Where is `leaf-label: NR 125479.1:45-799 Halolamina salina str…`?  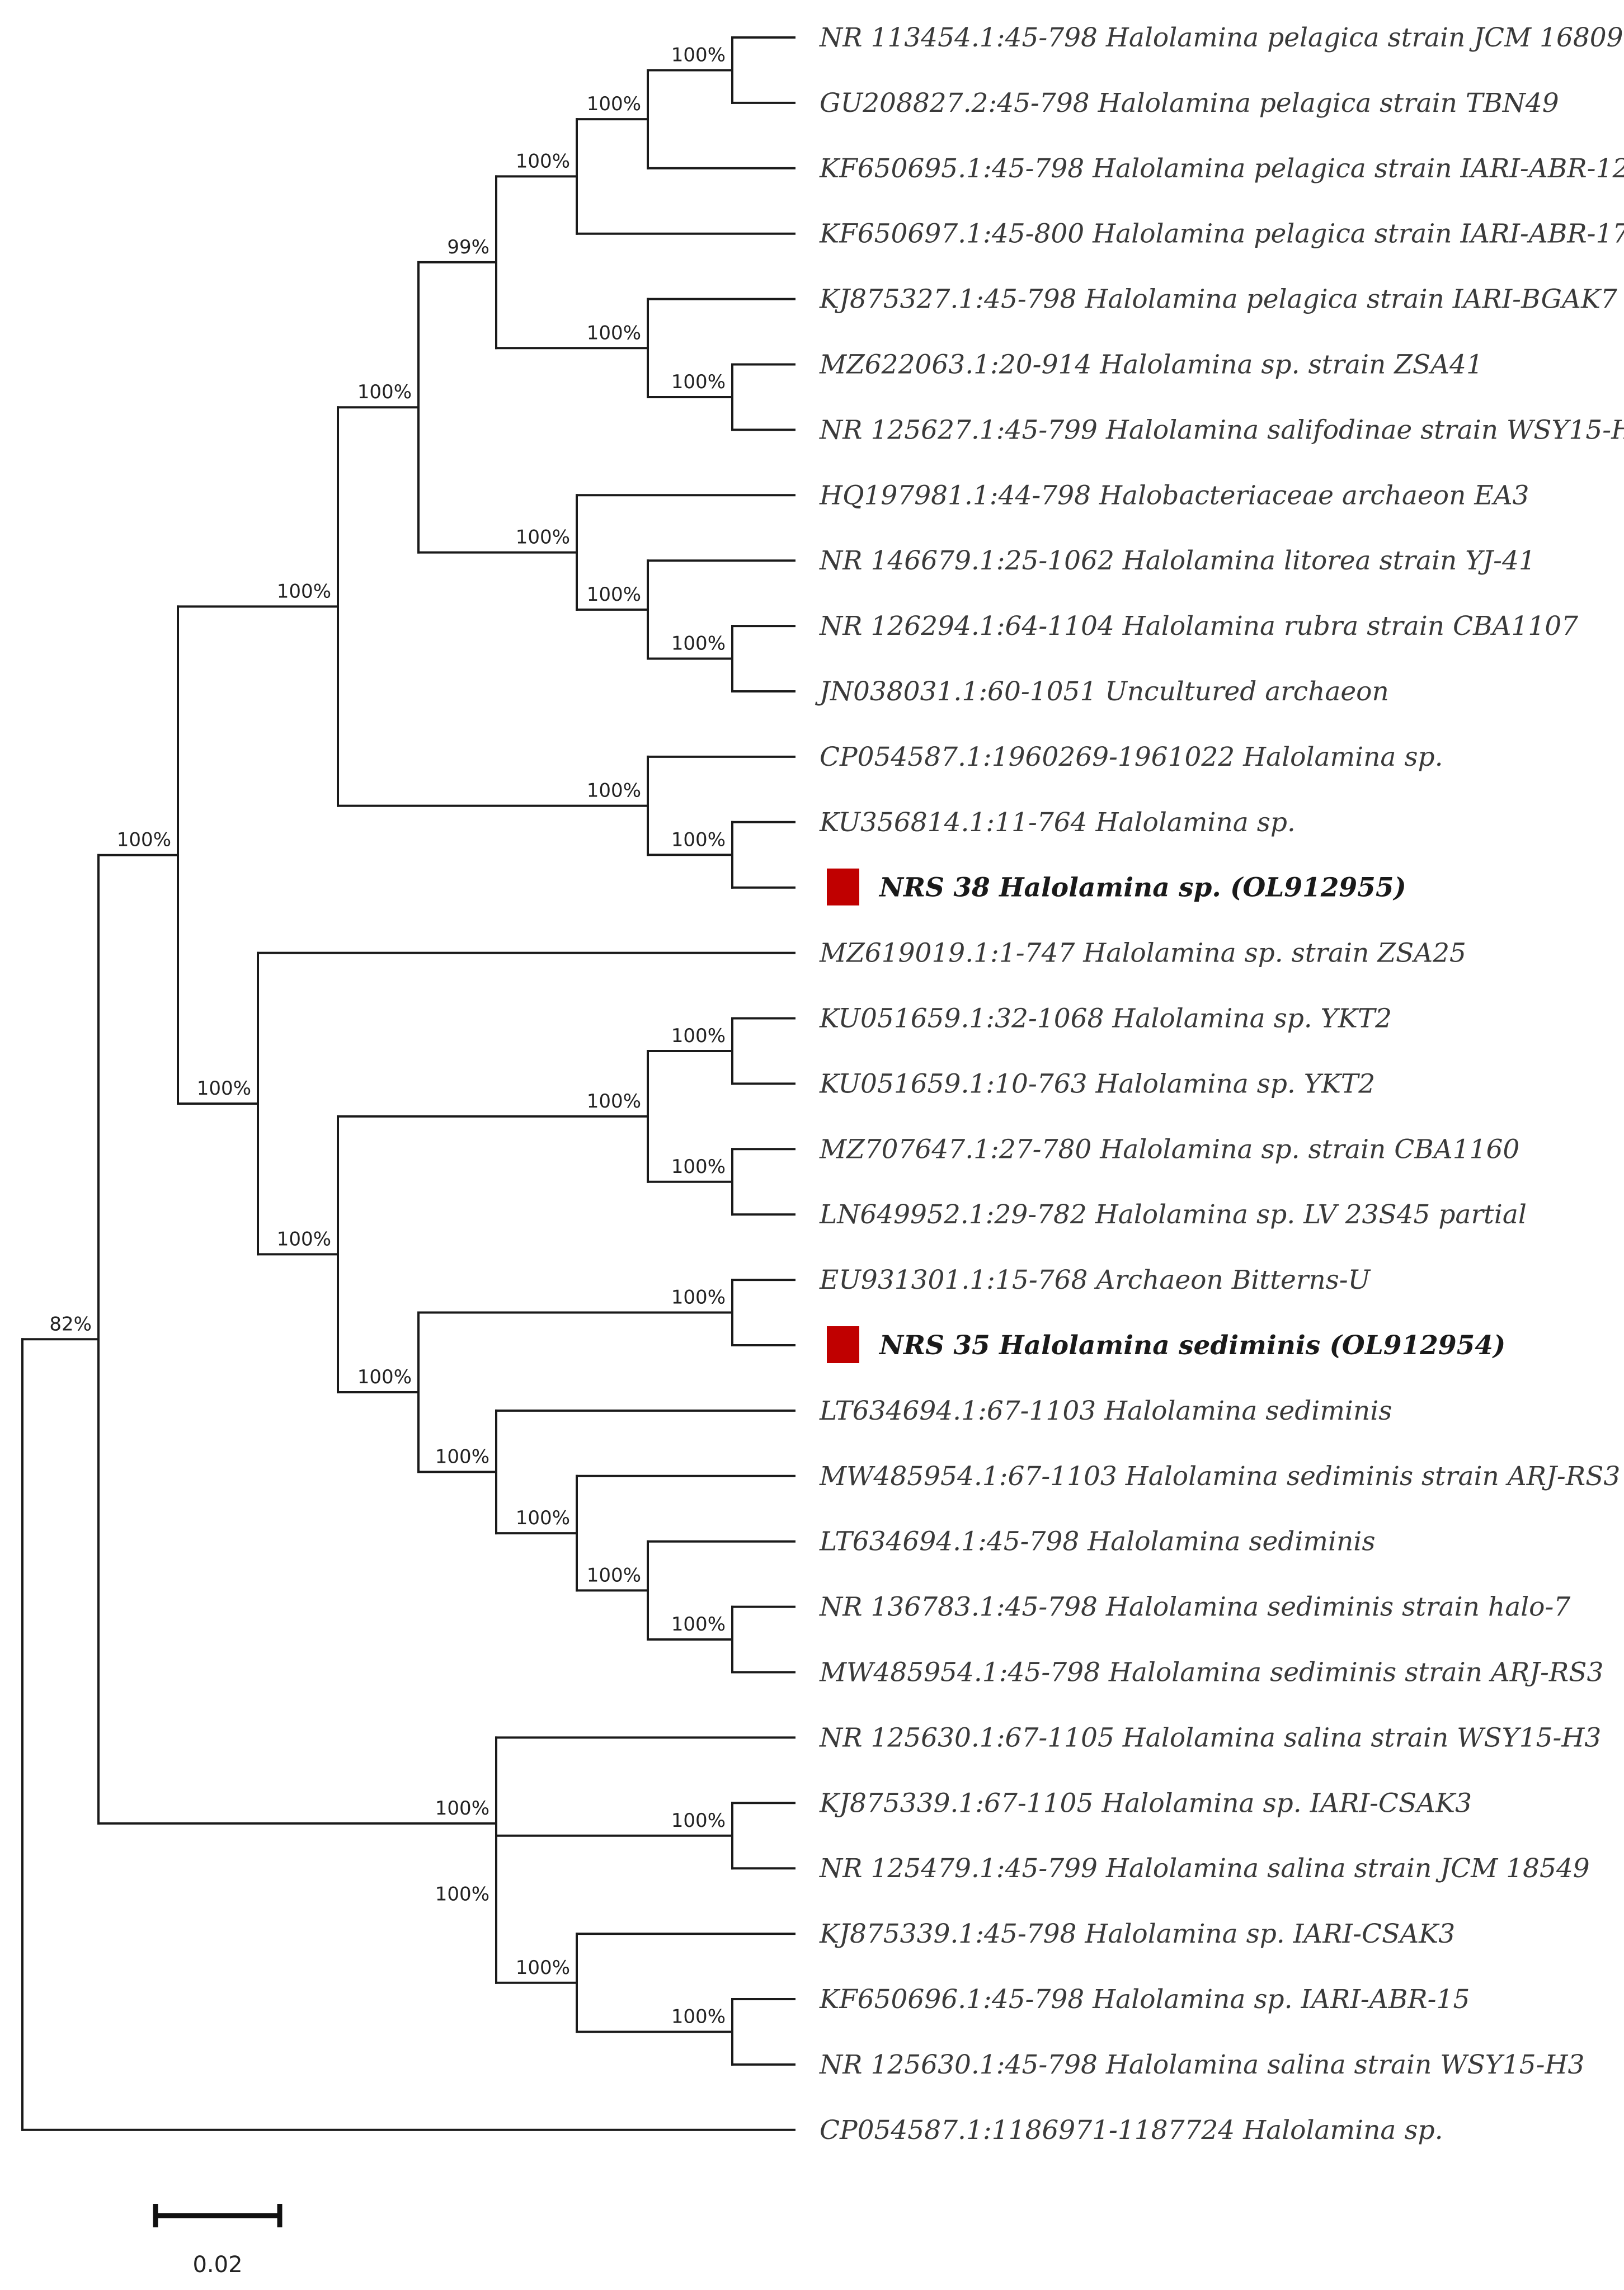 leaf-label: NR 125479.1:45-799 Halolamina salina str… is located at coordinates (1204, 1868).